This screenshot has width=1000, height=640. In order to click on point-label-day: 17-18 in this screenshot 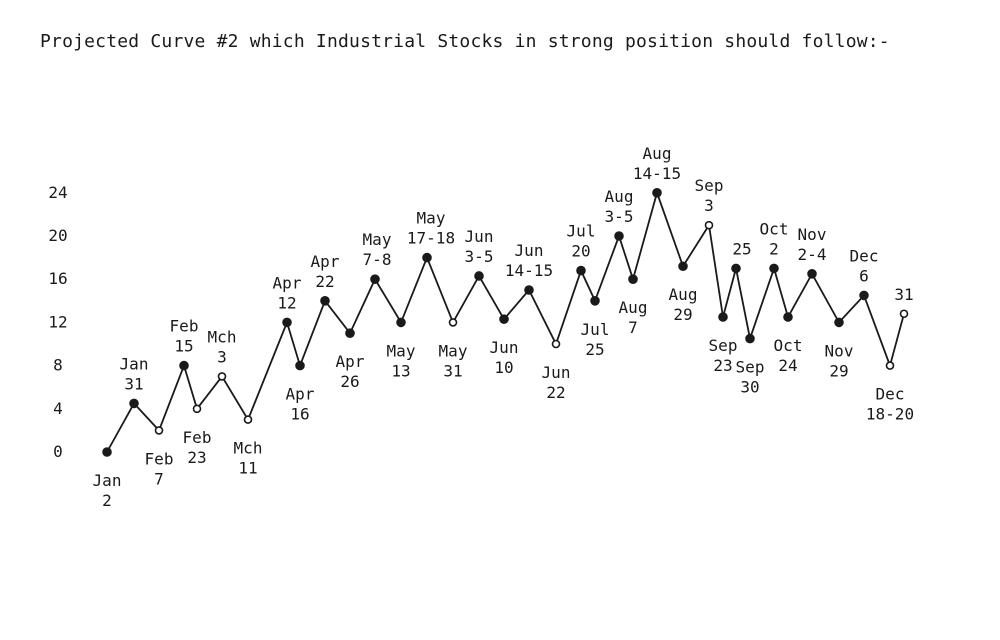, I will do `click(431, 238)`.